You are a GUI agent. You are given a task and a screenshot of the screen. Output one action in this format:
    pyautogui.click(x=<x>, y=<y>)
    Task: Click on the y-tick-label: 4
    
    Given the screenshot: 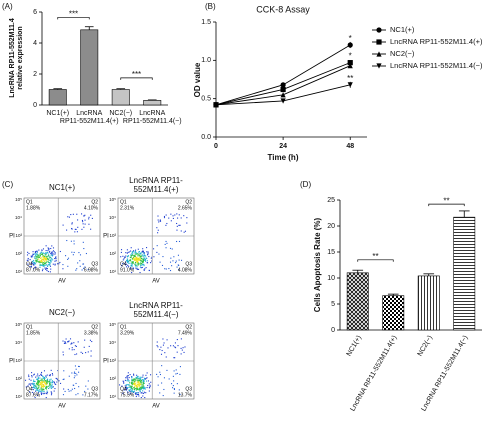 What is the action you would take?
    pyautogui.click(x=35, y=43)
    